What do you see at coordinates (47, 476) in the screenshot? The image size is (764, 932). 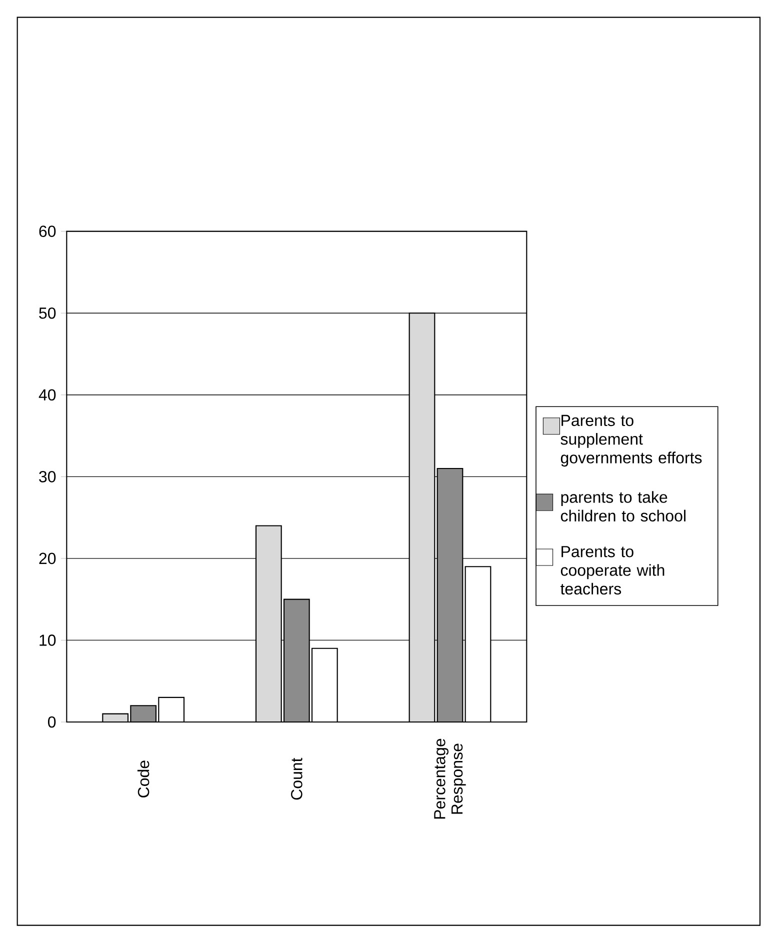 I see `y-tick-label: 30` at bounding box center [47, 476].